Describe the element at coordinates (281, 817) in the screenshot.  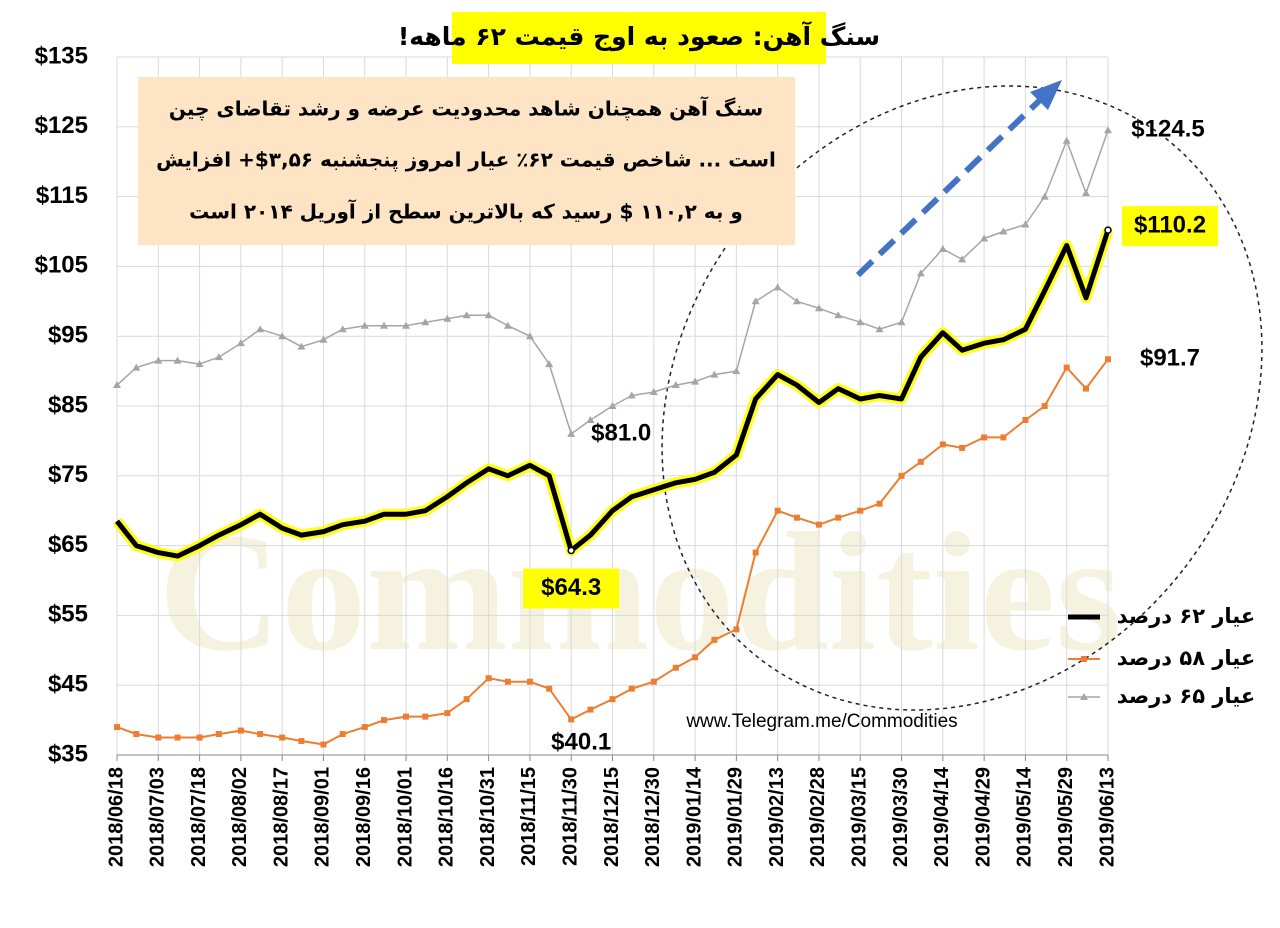
I see `x-tick-label: 2018/08/17` at that location.